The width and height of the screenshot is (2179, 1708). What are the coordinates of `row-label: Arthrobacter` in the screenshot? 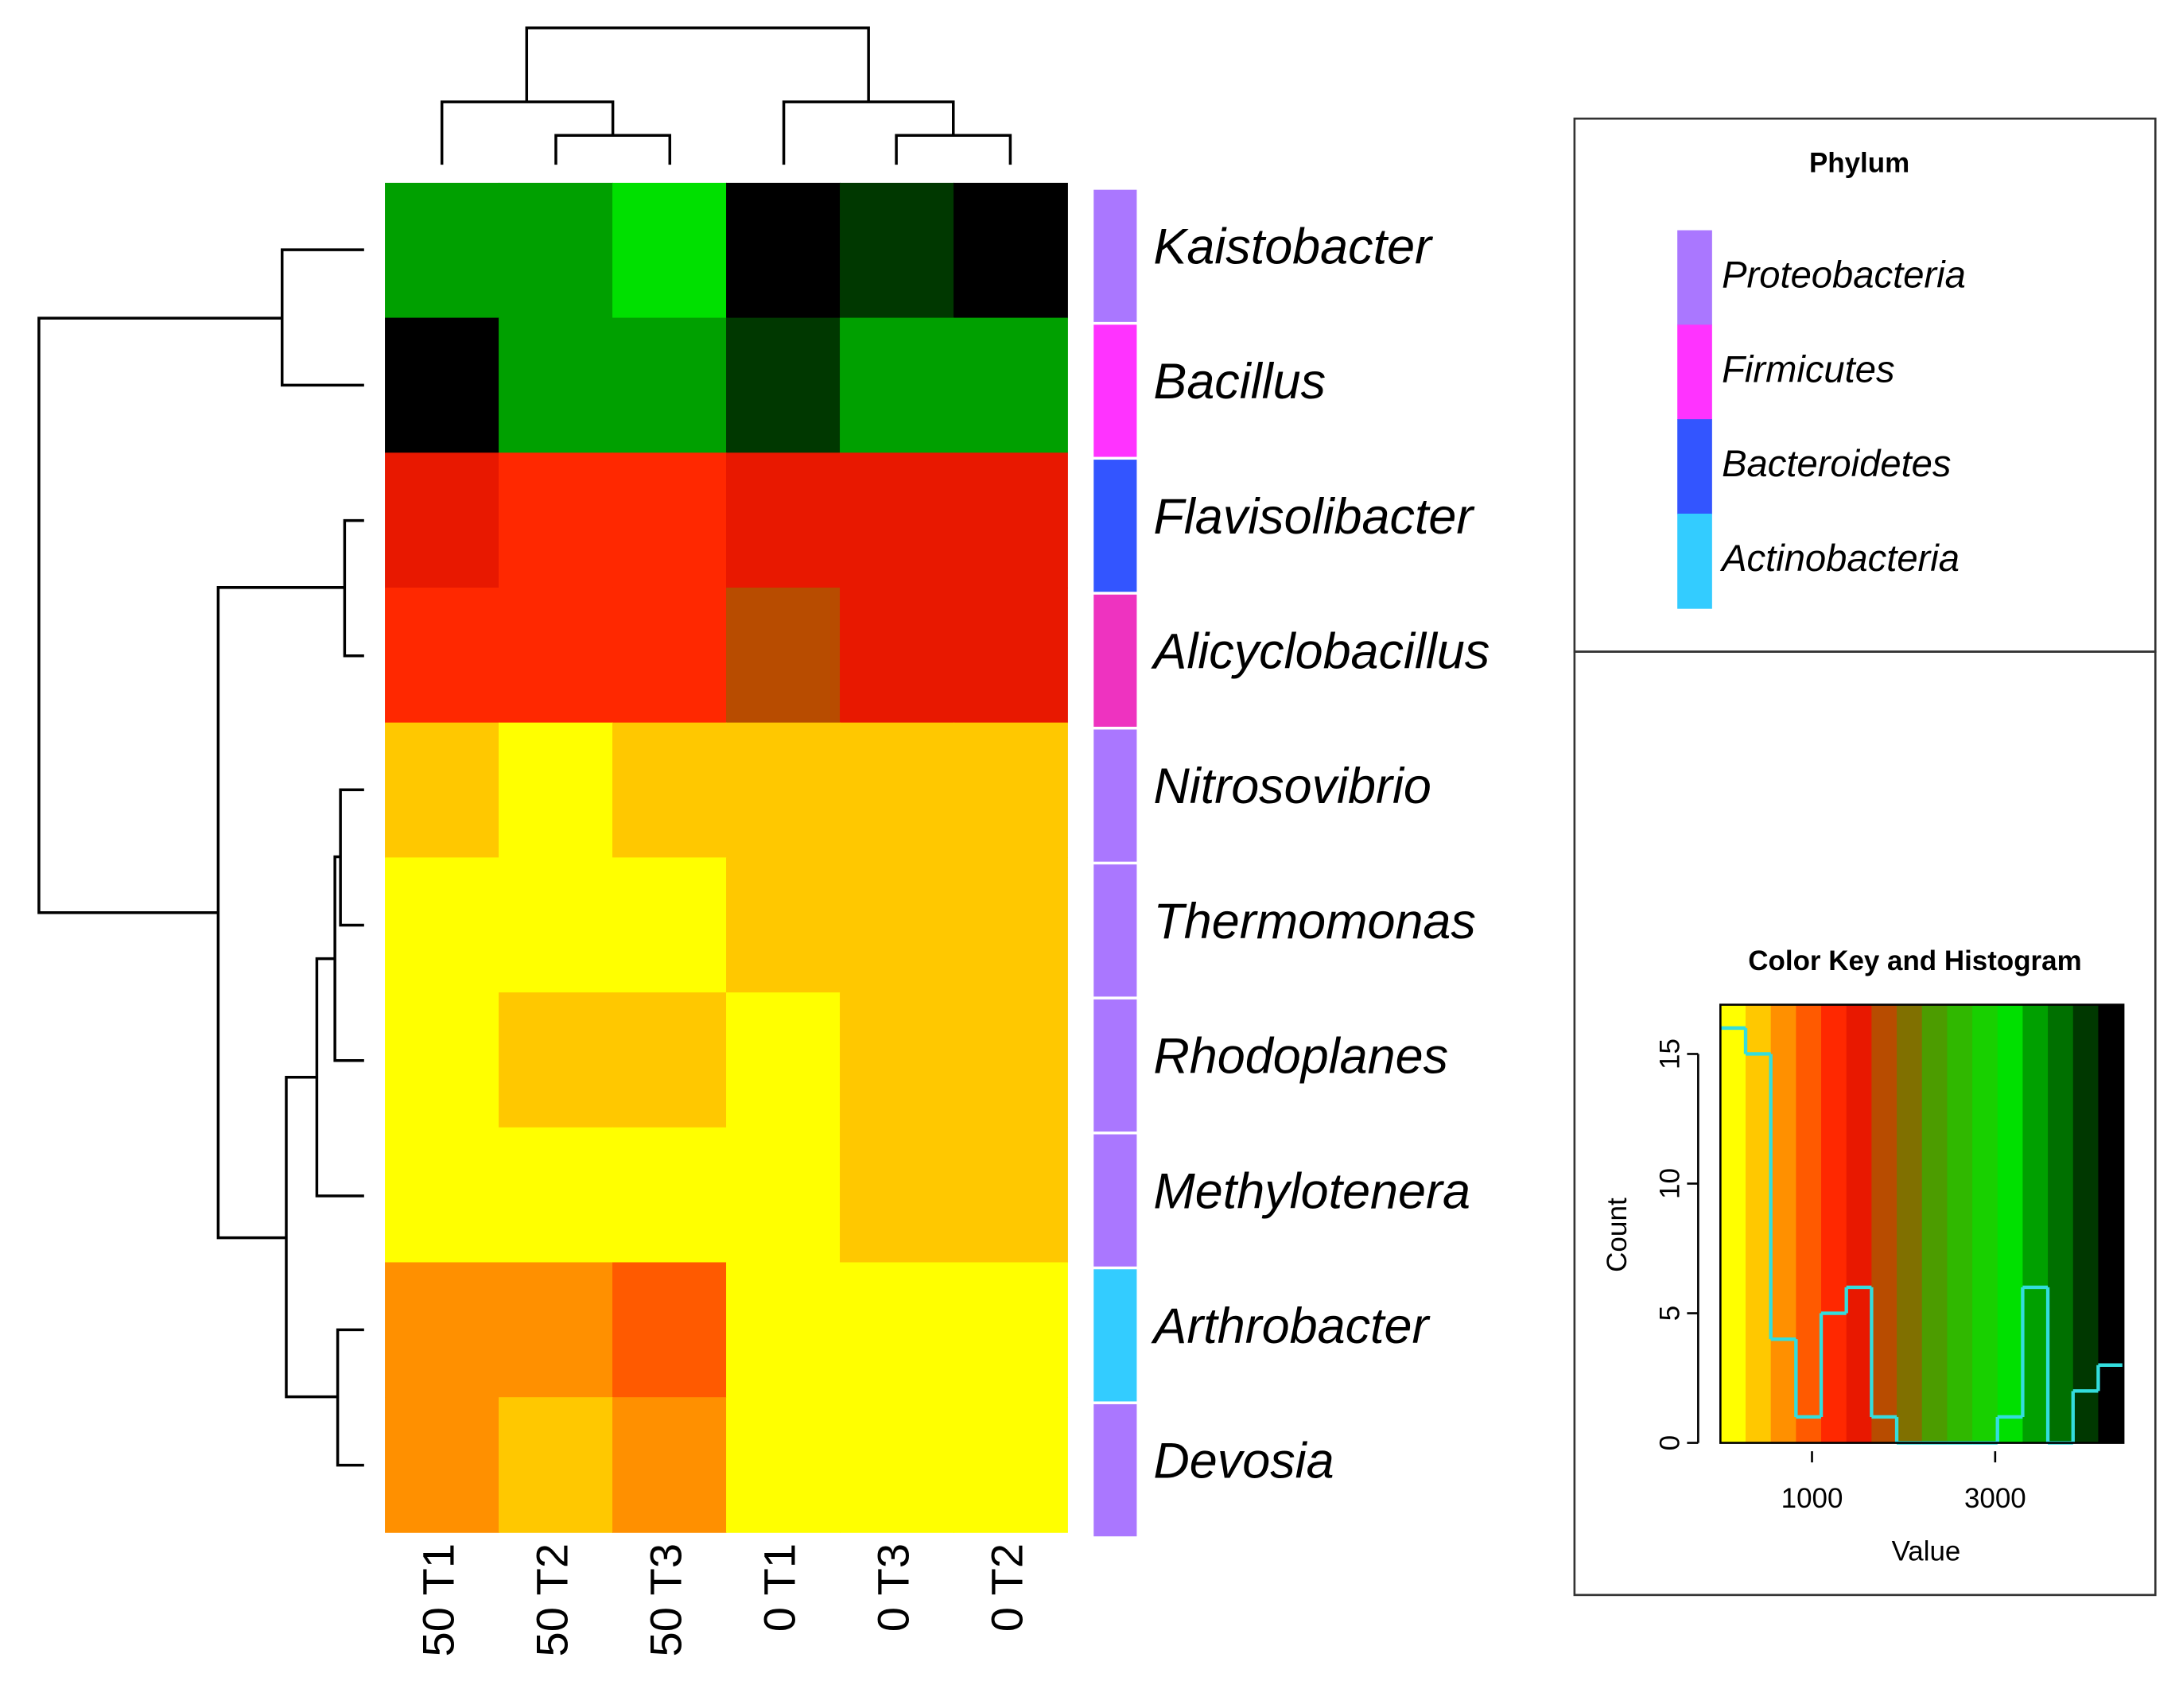 It's located at (1291, 1326).